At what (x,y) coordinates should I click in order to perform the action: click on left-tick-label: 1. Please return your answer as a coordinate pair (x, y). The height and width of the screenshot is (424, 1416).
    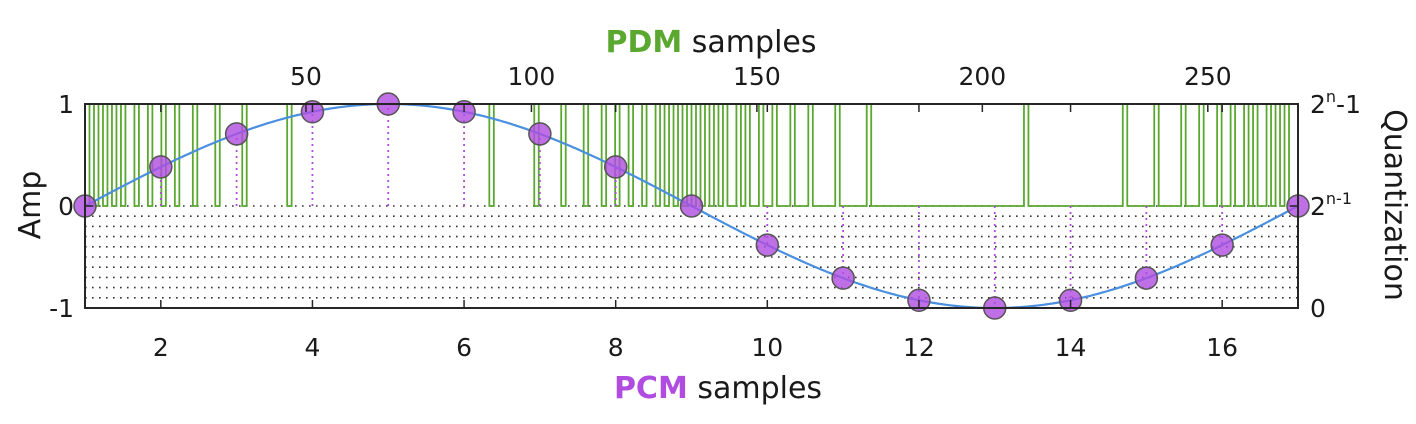
    Looking at the image, I should click on (66, 104).